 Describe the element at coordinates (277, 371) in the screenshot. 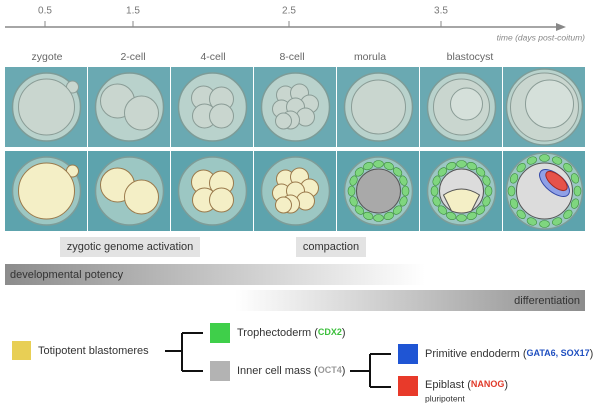

I see `label: Inner cell mass (` at that location.